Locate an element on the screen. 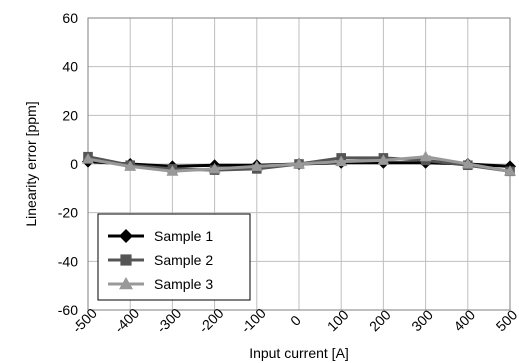 The image size is (519, 363). y-tick-label: -60 is located at coordinates (68, 310).